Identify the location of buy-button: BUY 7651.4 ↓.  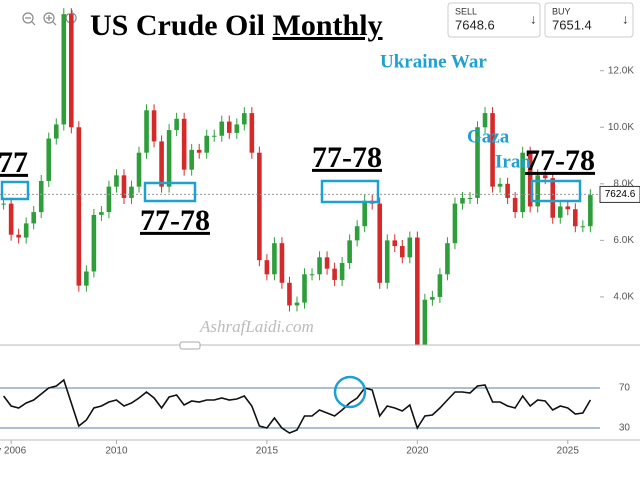
(589, 20).